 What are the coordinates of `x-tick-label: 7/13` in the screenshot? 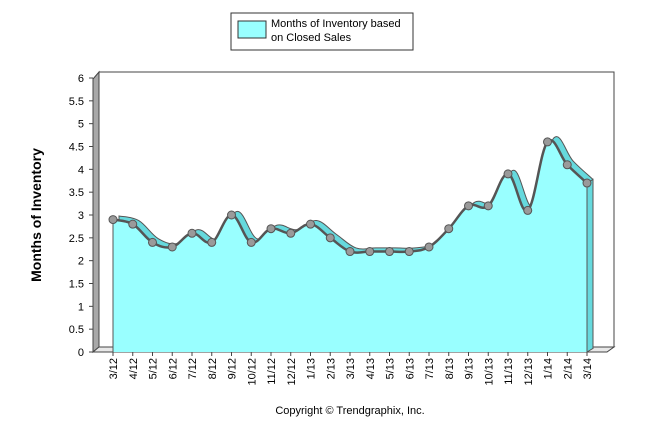 It's located at (430, 368).